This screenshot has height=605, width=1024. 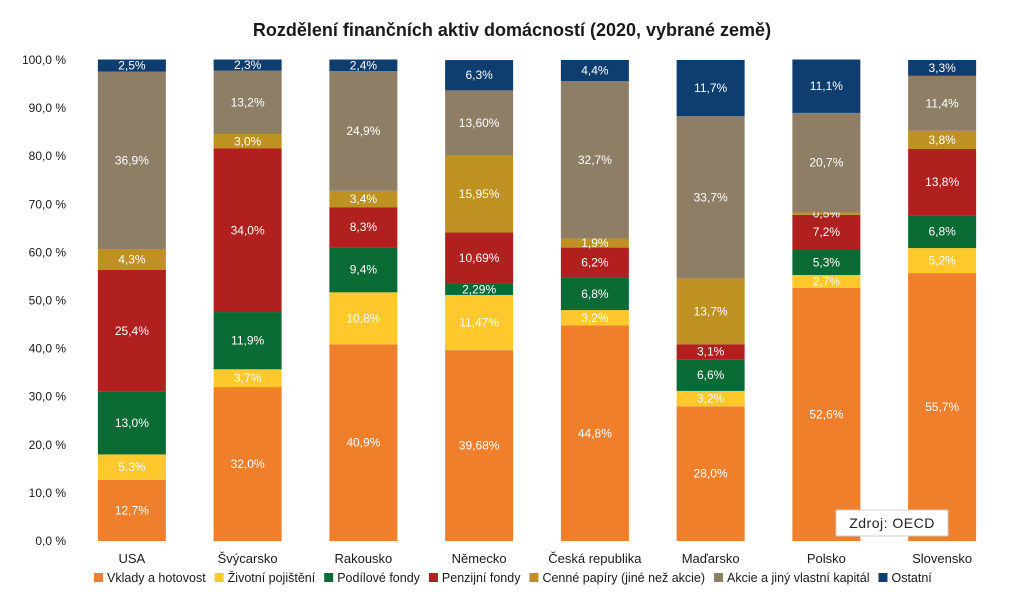 I want to click on x-tick-label: Německo, so click(x=479, y=558).